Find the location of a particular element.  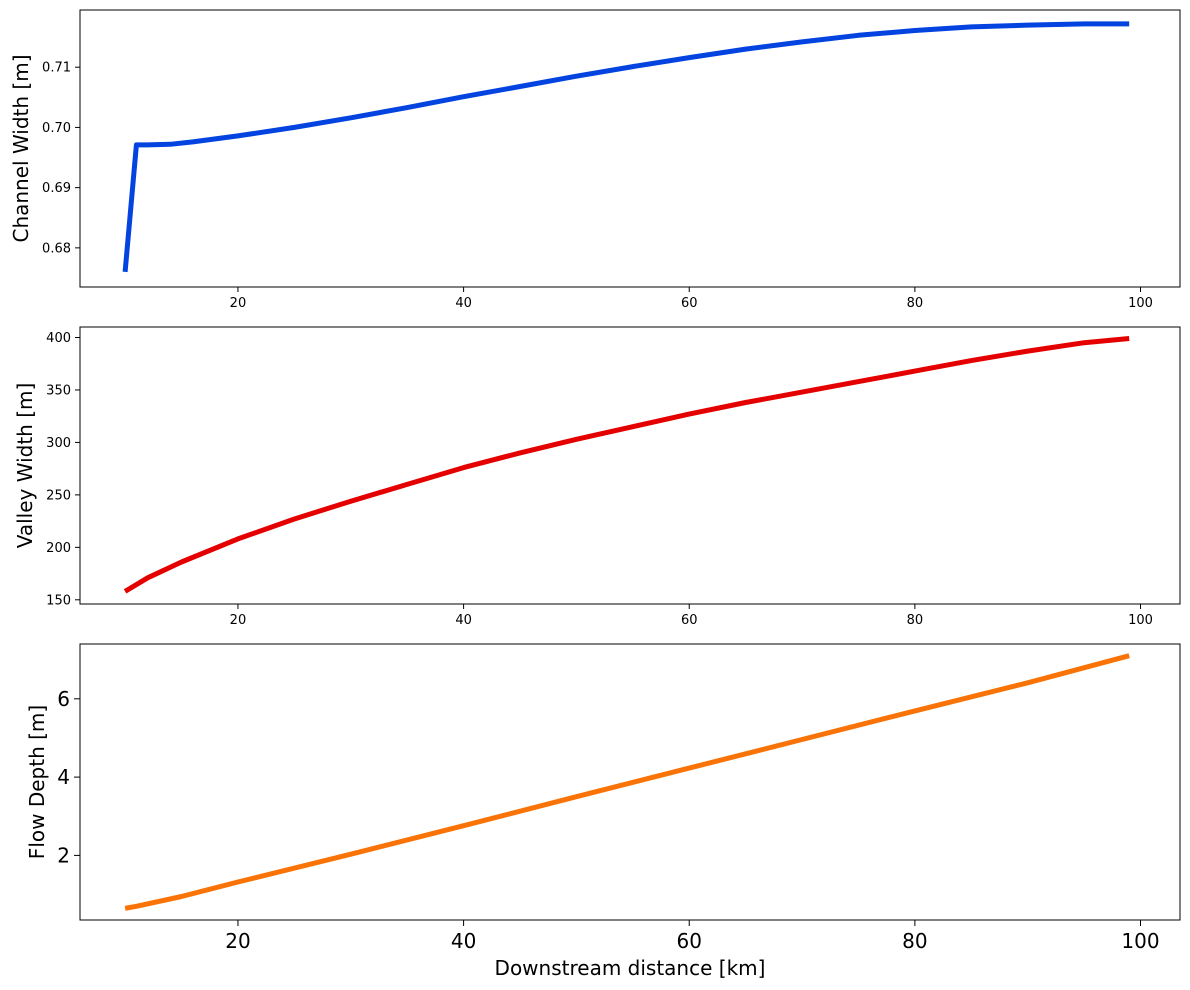

x-axis-label: Downstream distance [km] is located at coordinates (630, 968).